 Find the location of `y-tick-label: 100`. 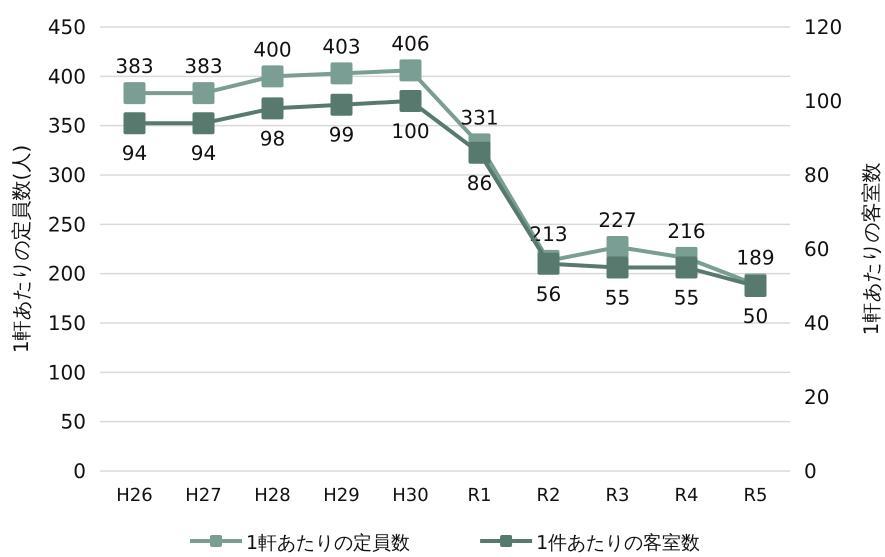

y-tick-label: 100 is located at coordinates (67, 372).